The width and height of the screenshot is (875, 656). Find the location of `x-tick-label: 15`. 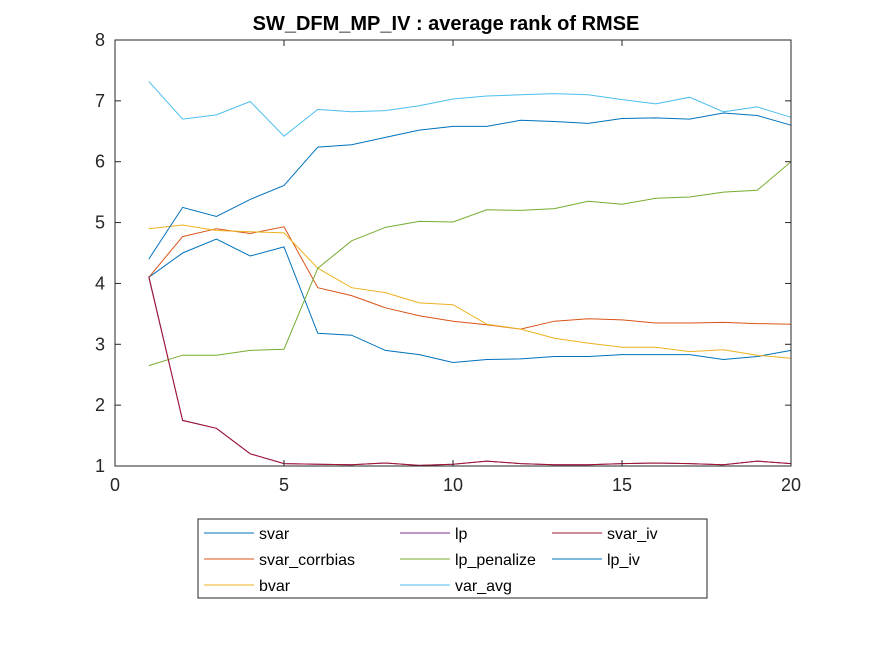

x-tick-label: 15 is located at coordinates (622, 485).